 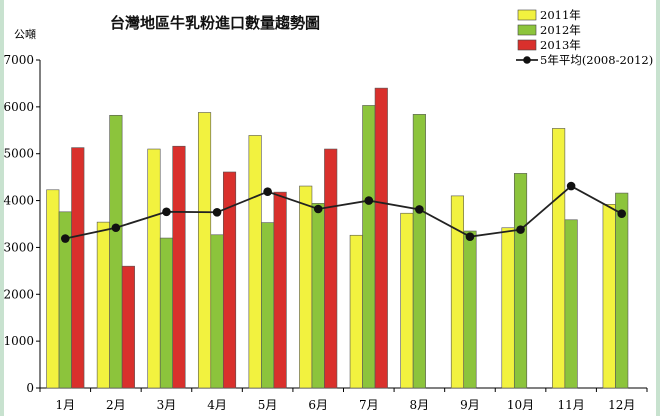 What do you see at coordinates (419, 209) in the screenshot?
I see `average-point-8月` at bounding box center [419, 209].